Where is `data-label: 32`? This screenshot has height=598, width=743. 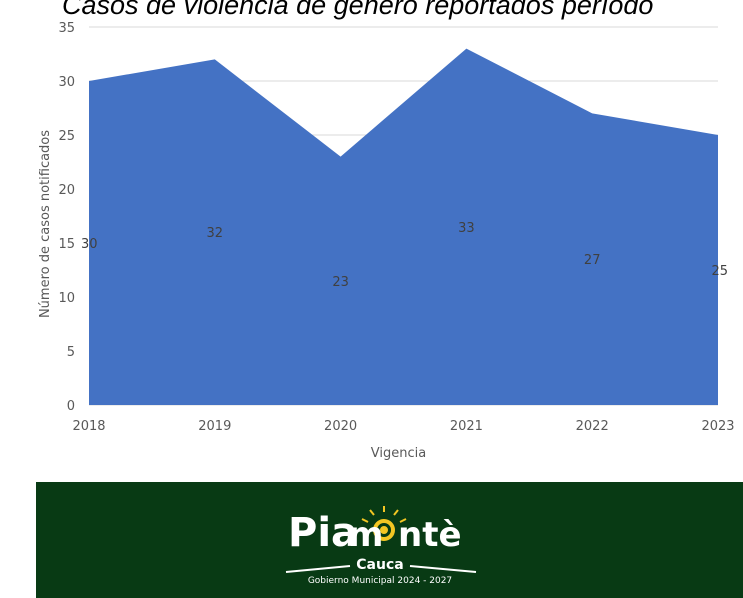 data-label: 32 is located at coordinates (215, 233).